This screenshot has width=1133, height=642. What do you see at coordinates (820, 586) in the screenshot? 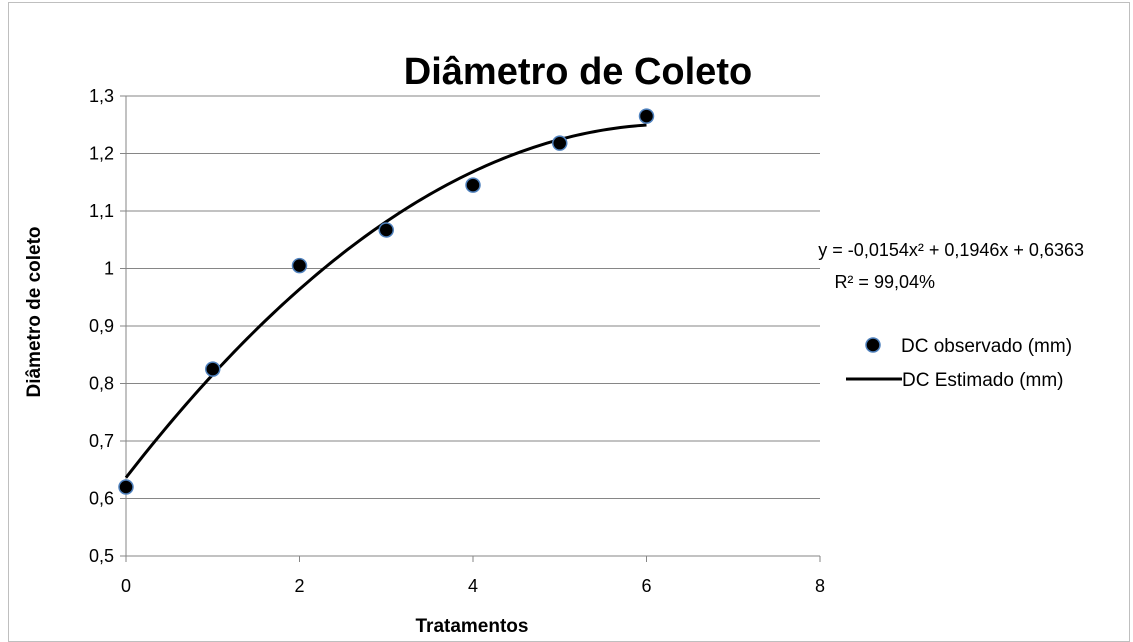
I see `x-tick-label: 8` at bounding box center [820, 586].